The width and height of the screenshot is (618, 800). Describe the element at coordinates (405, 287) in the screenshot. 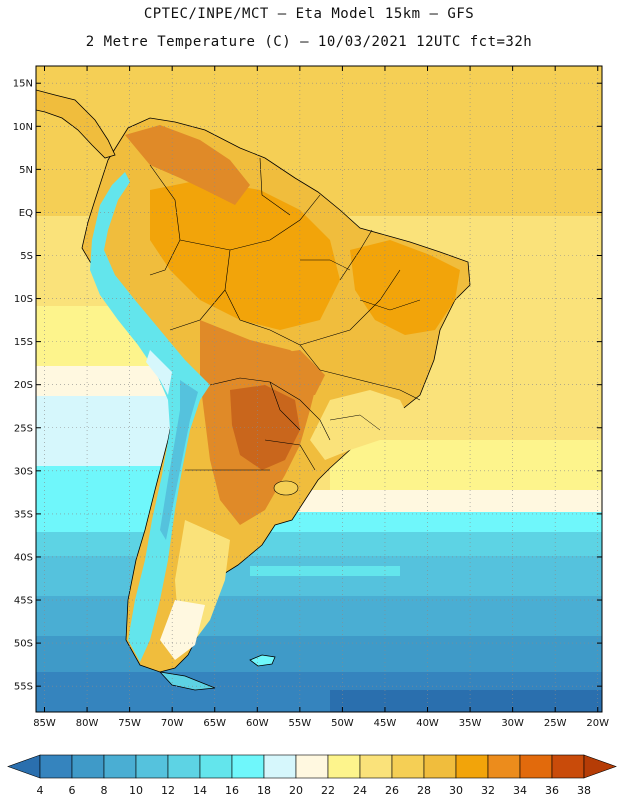

I see `region-northeast-hot` at that location.